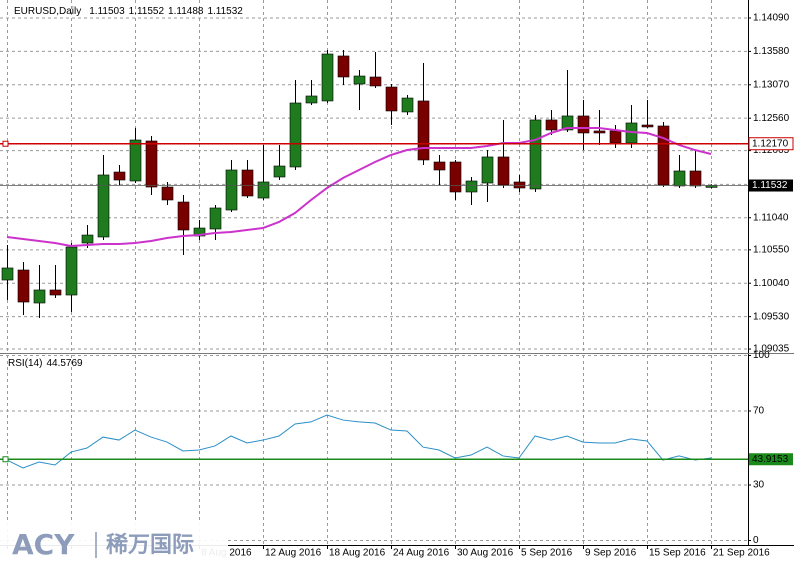 This screenshot has height=569, width=794. Describe the element at coordinates (359, 441) in the screenshot. I see `rsi-line` at that location.